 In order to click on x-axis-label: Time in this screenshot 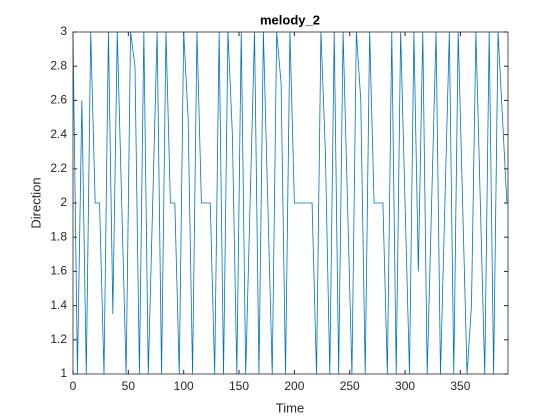, I will do `click(290, 407)`.